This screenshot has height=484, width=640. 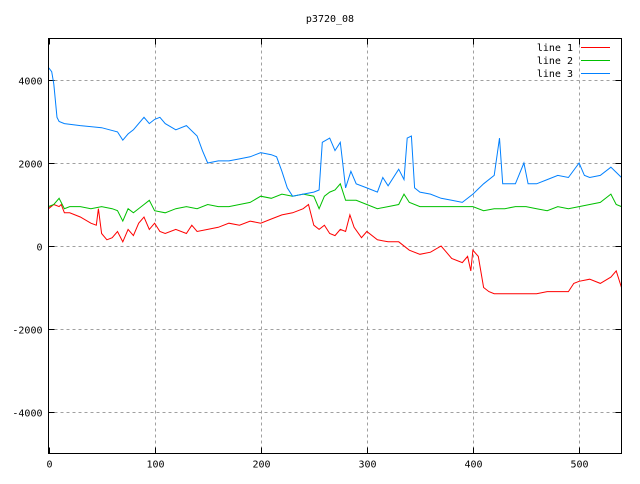 I want to click on x-tick-label: 400, so click(x=473, y=465).